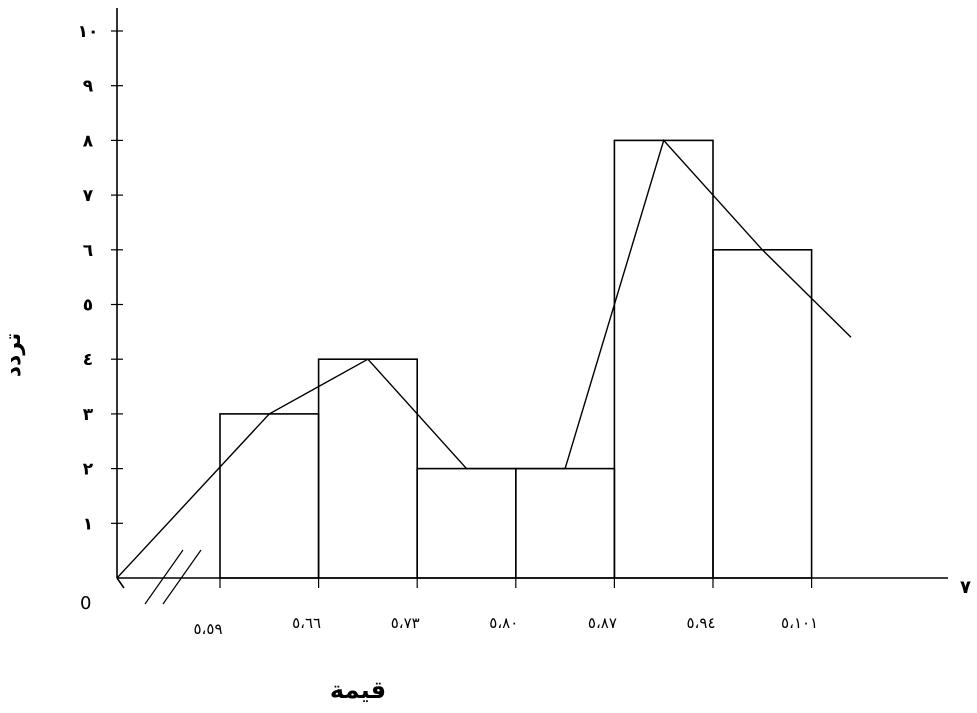 This screenshot has width=977, height=713. Describe the element at coordinates (207, 629) in the screenshot. I see `x-tick-label: ٥،٥٩` at that location.